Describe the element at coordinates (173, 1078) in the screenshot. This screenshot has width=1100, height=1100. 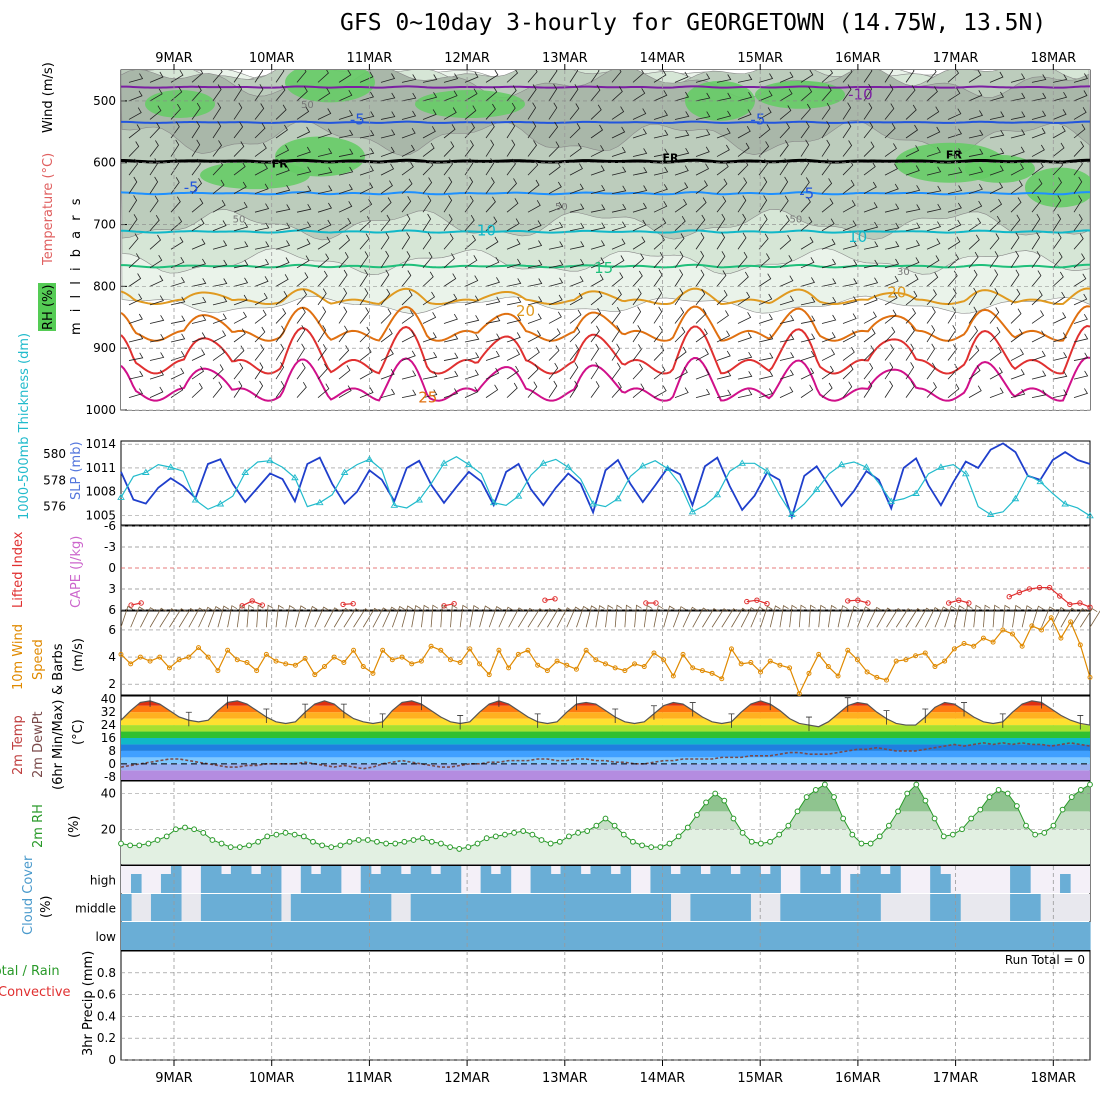
I see `date-label-bottom: 9MAR` at that location.